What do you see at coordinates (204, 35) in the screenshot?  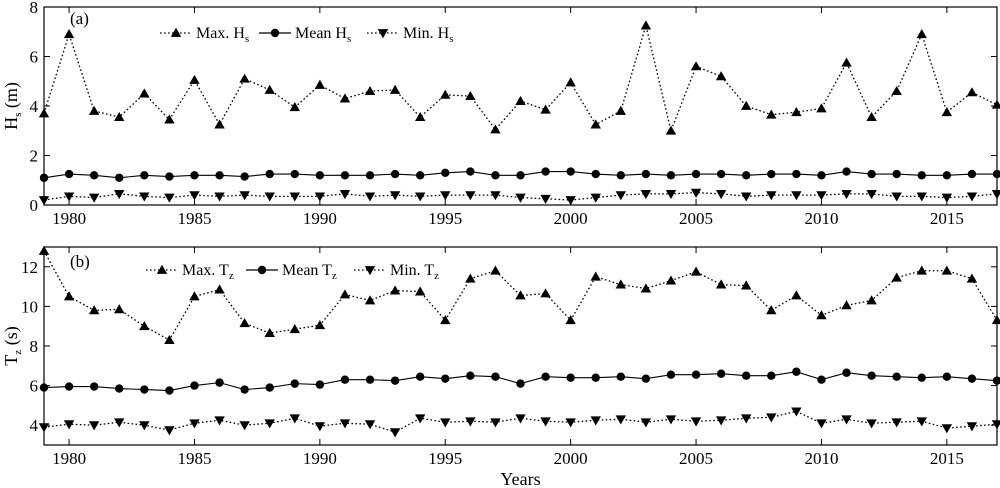 I see `legend-entry: Max. Hs` at bounding box center [204, 35].